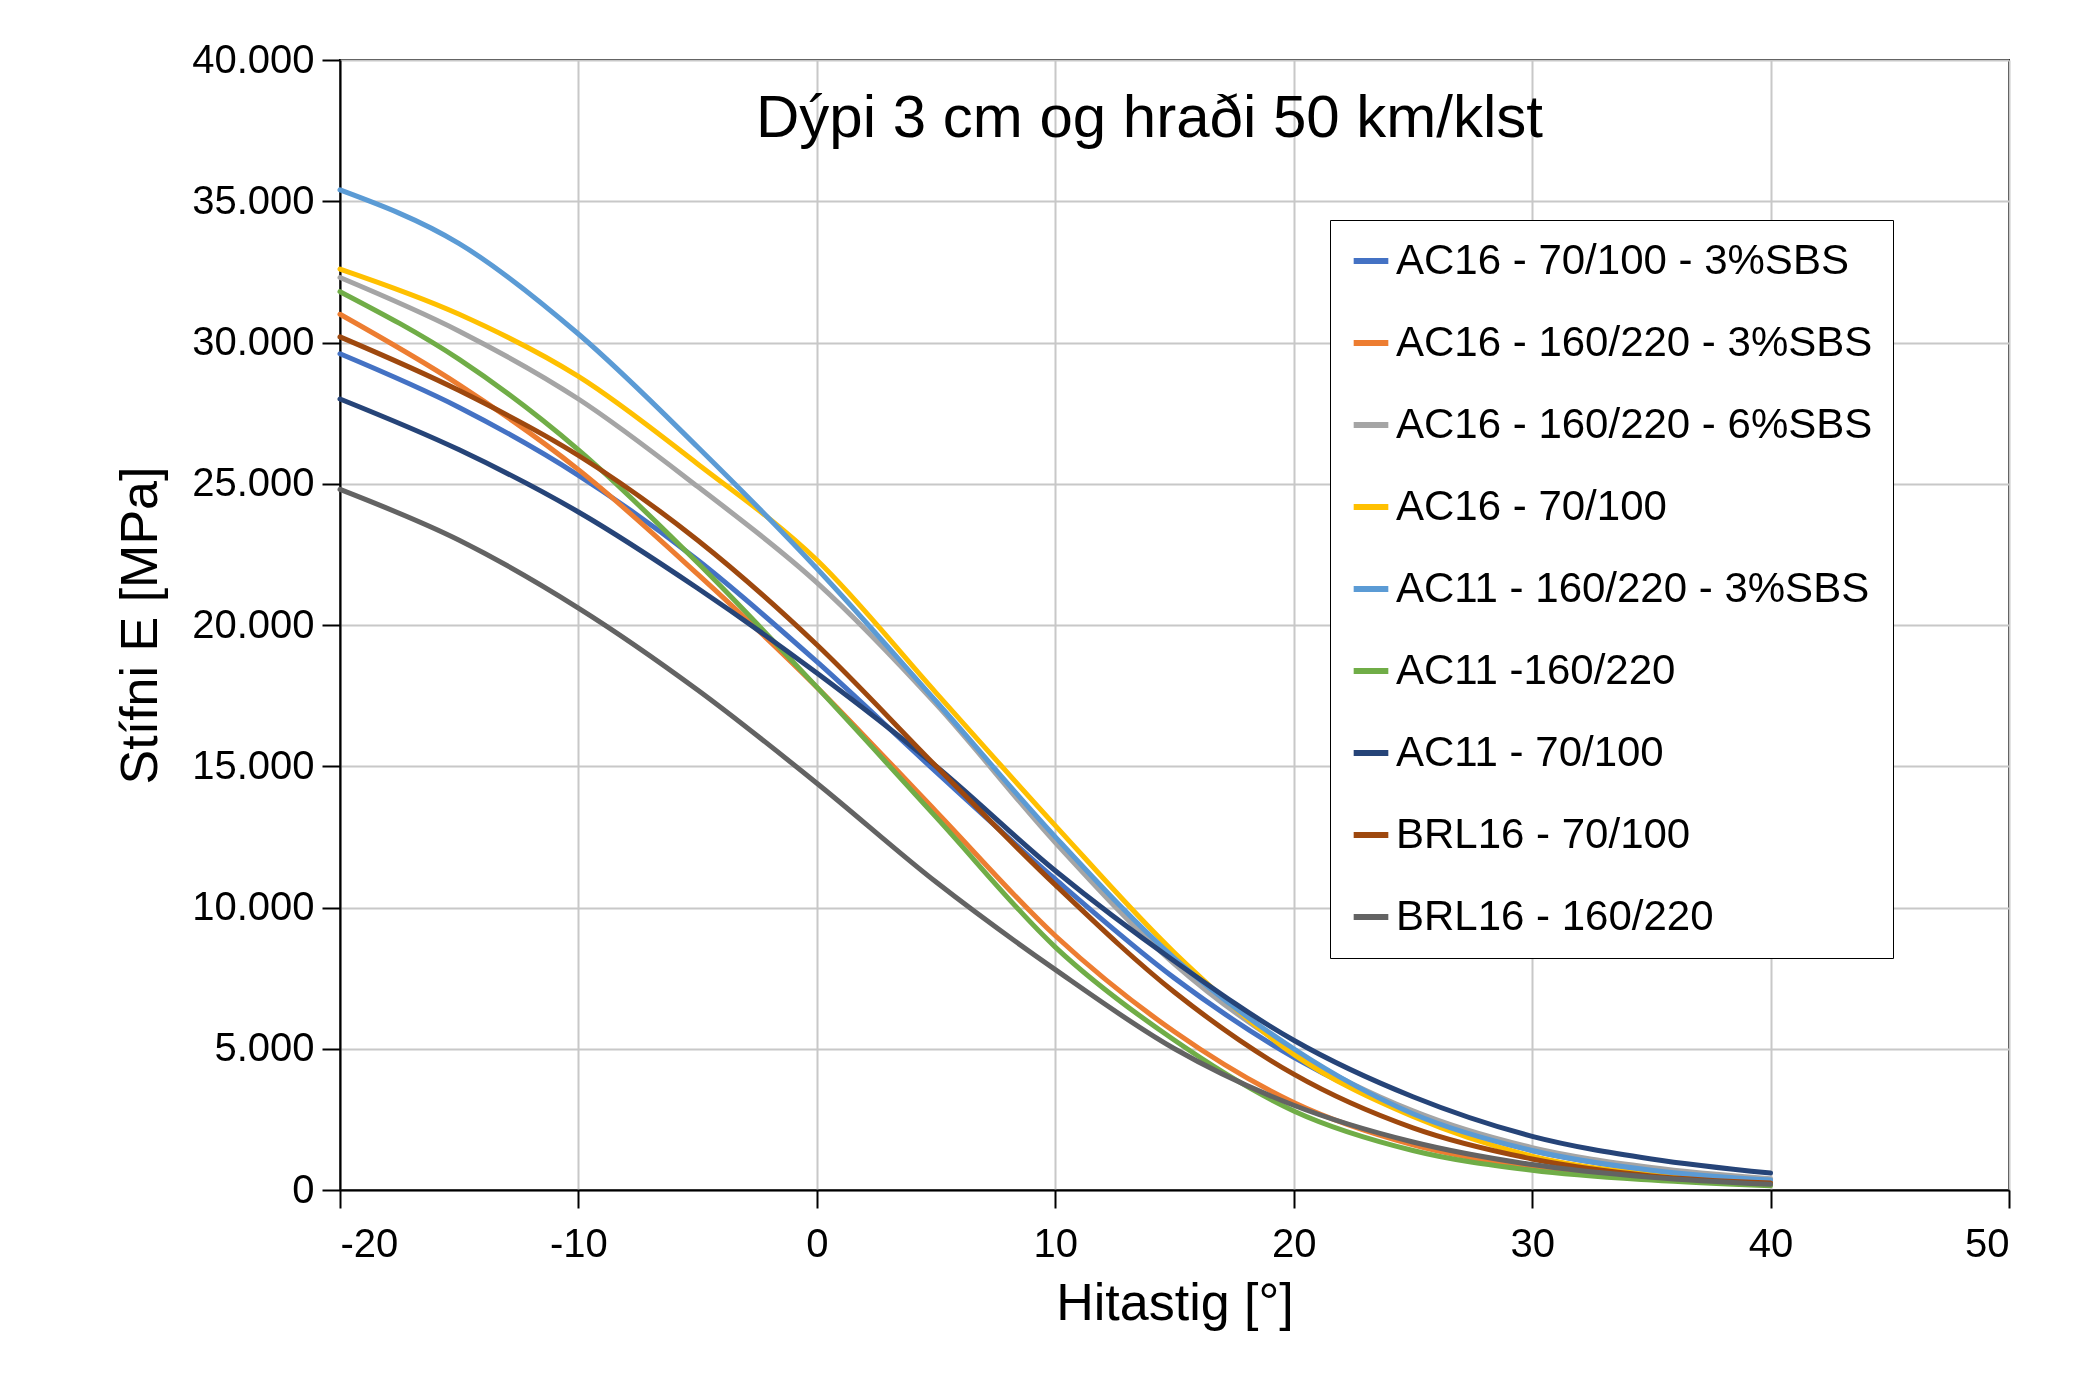 The width and height of the screenshot is (2087, 1385). What do you see at coordinates (1622, 259) in the screenshot?
I see `legend-label: AC16 - 70/100 - 3%SBS` at bounding box center [1622, 259].